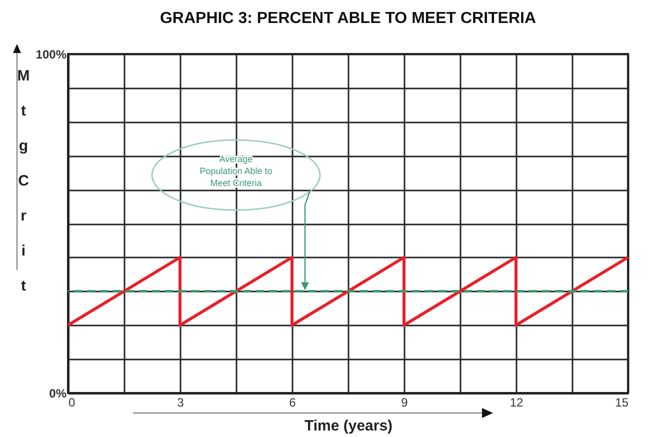  What do you see at coordinates (180, 403) in the screenshot?
I see `x-tick-label: 3` at bounding box center [180, 403].